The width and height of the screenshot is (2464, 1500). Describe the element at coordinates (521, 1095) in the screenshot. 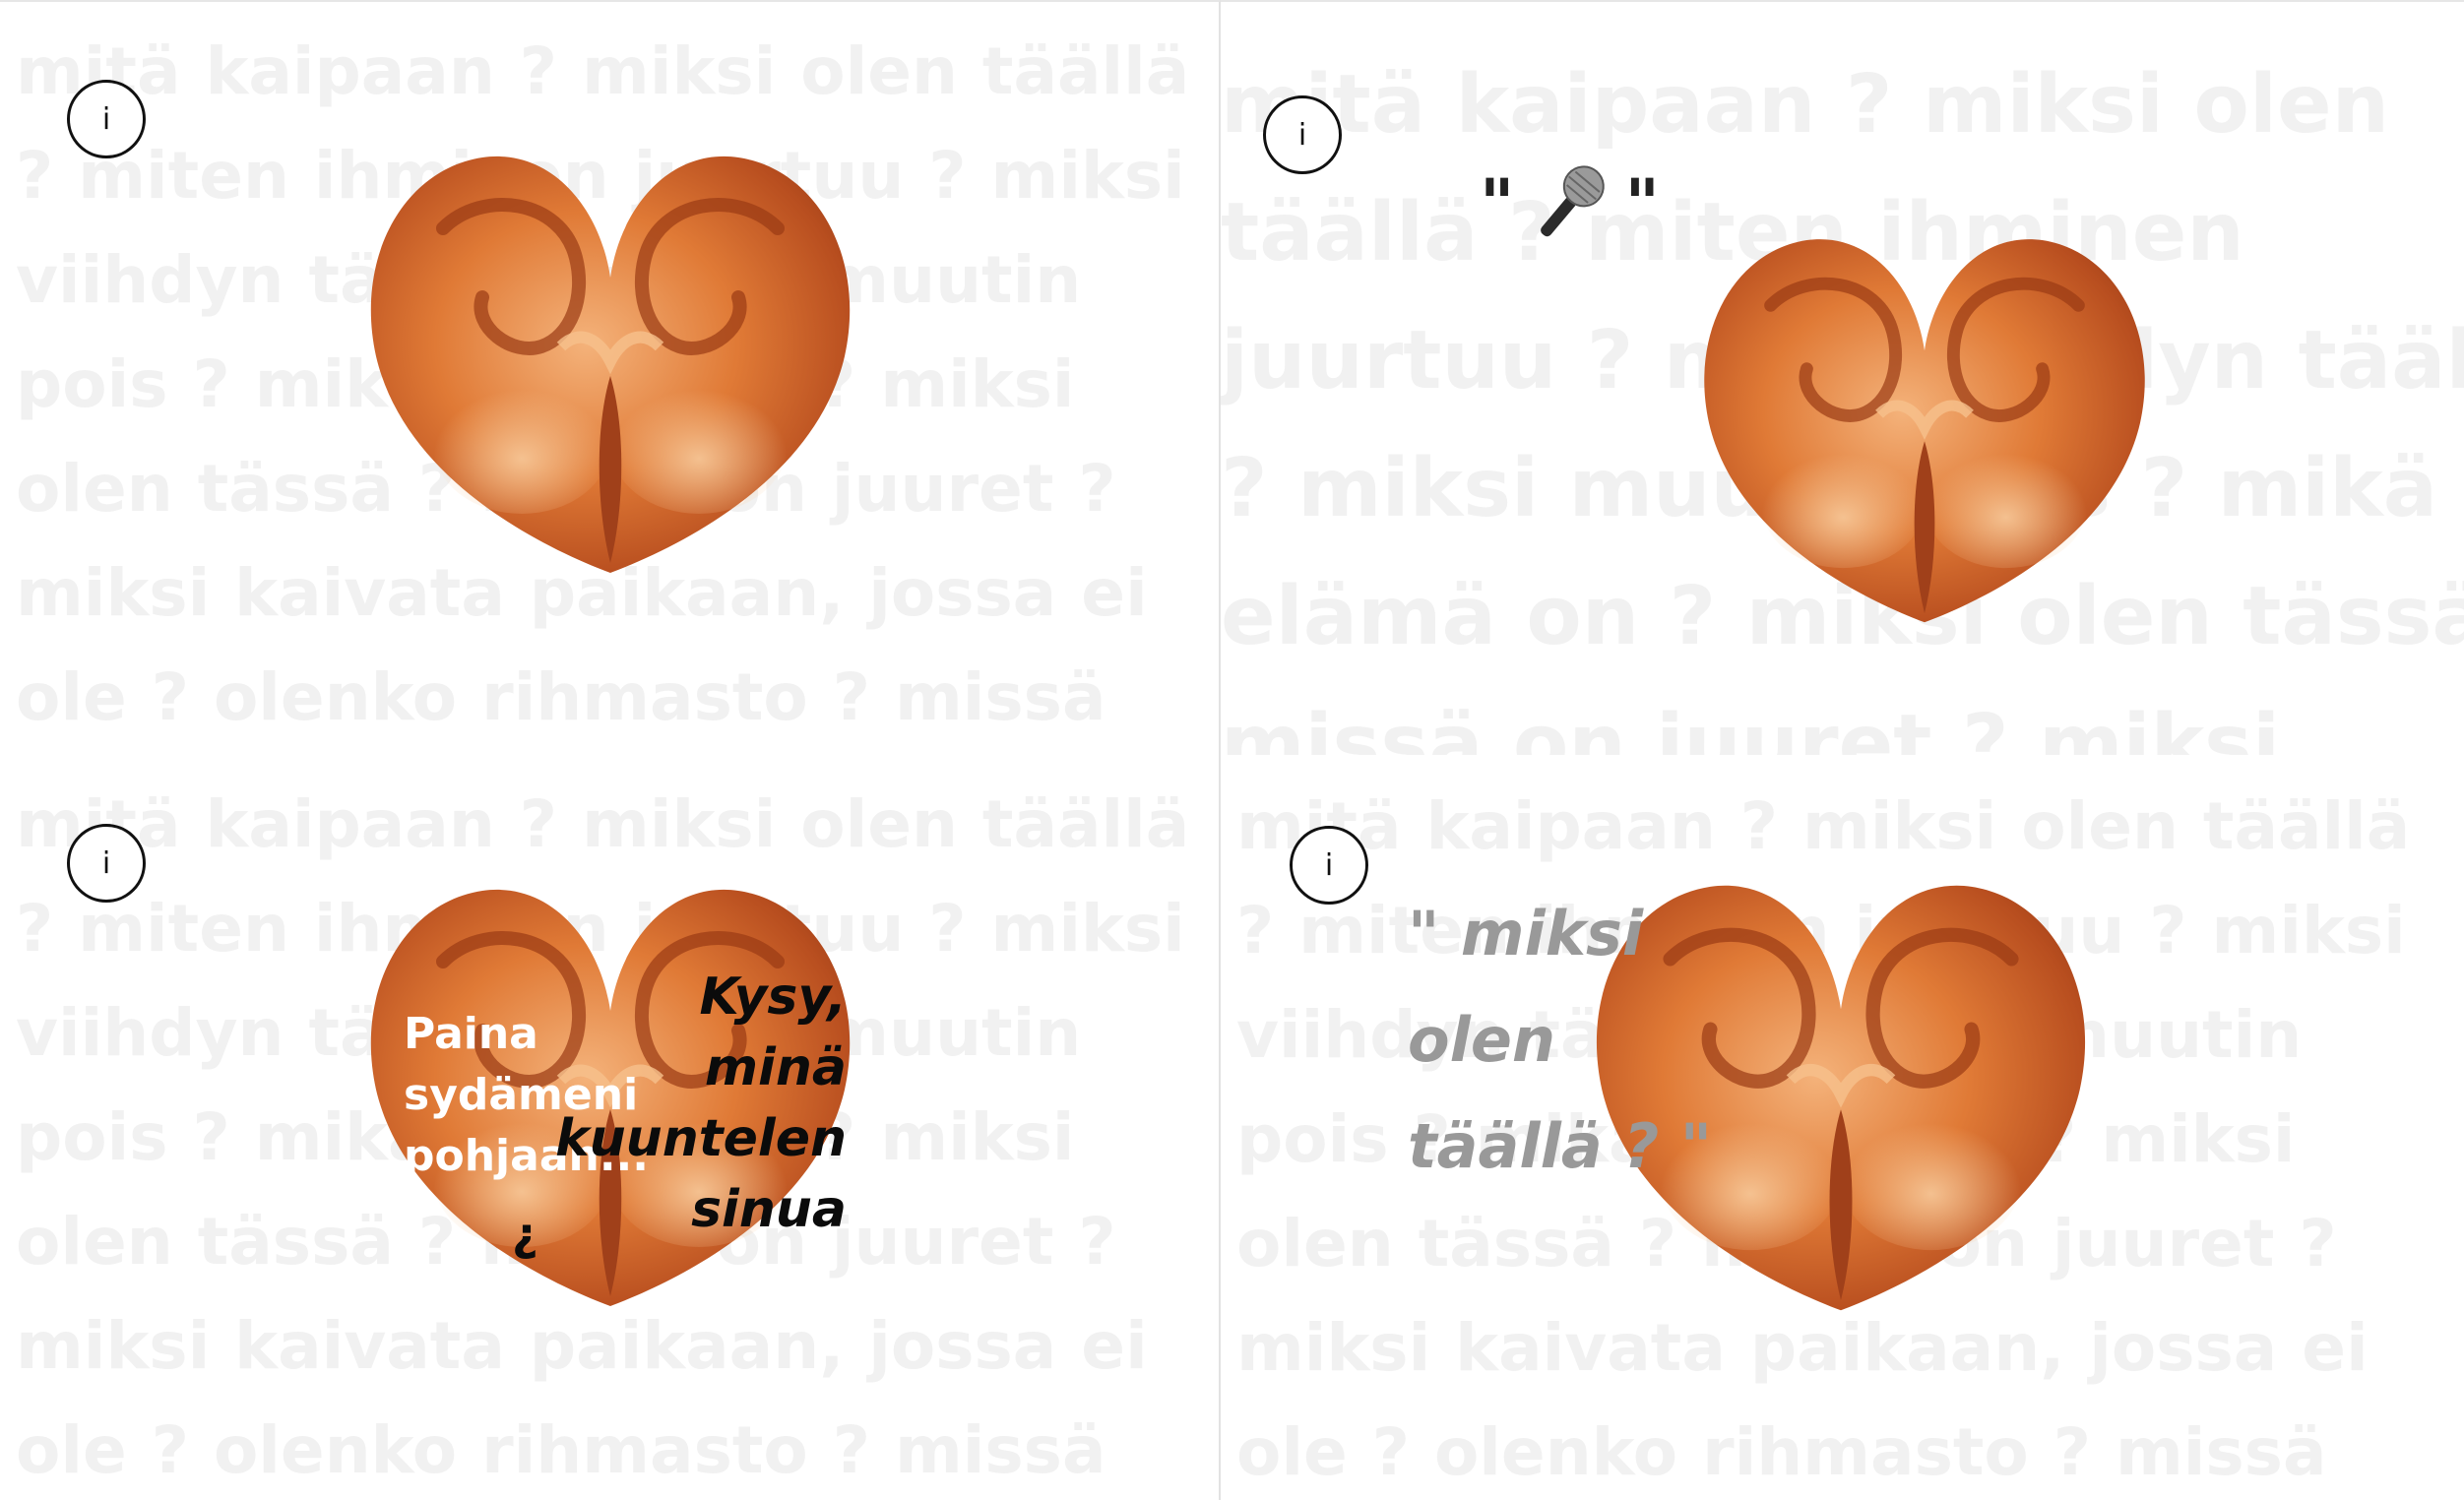

I see `text-line: sydämeni` at that location.